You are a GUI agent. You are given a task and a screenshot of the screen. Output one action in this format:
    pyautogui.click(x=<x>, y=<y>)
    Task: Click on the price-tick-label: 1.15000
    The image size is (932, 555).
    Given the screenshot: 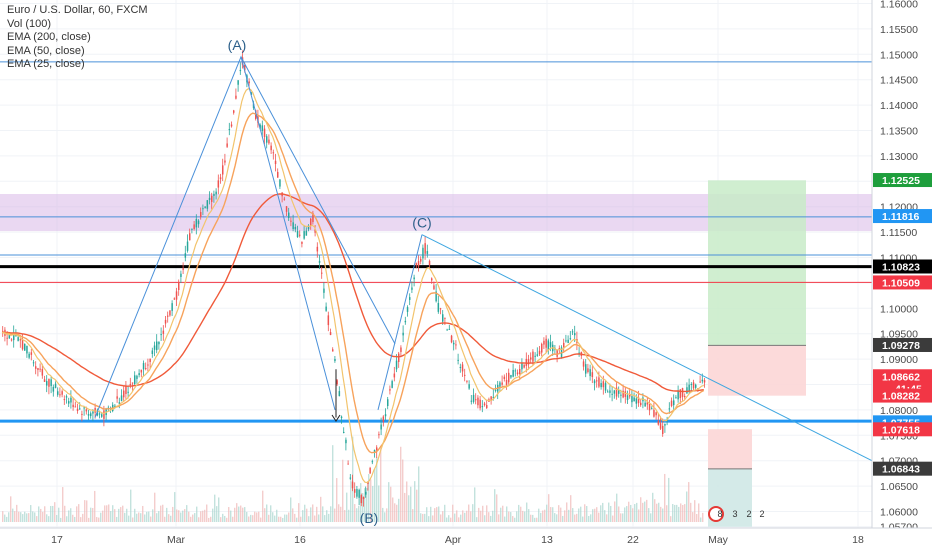 What is the action you would take?
    pyautogui.click(x=899, y=55)
    